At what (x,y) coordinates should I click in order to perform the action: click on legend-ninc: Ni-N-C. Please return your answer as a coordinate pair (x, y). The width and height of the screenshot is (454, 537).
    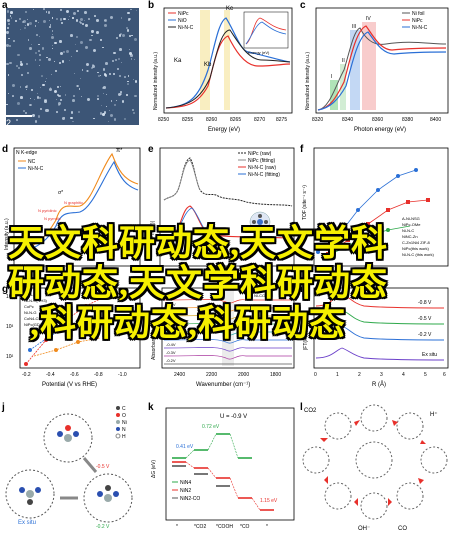
    Looking at the image, I should click on (36, 169).